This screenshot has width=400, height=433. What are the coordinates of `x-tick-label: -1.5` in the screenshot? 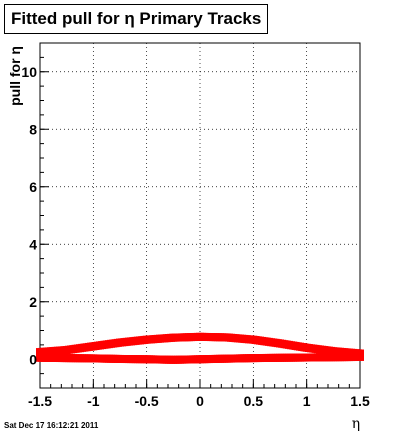 It's located at (40, 401).